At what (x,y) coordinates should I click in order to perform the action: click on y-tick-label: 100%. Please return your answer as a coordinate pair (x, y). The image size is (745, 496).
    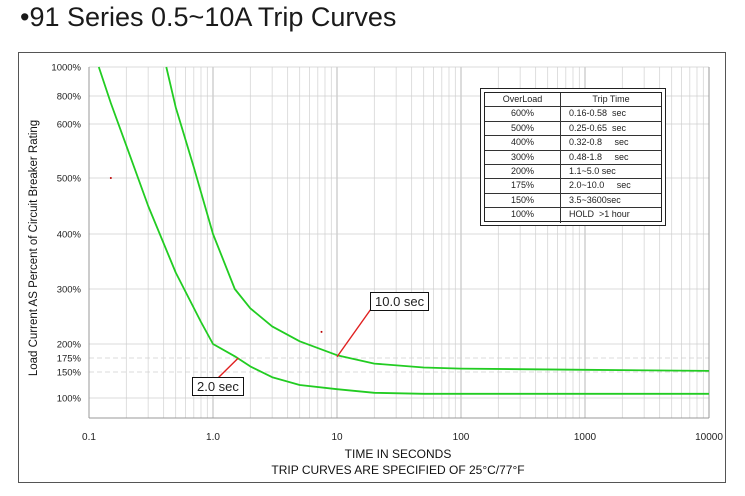
    Looking at the image, I should click on (69, 399).